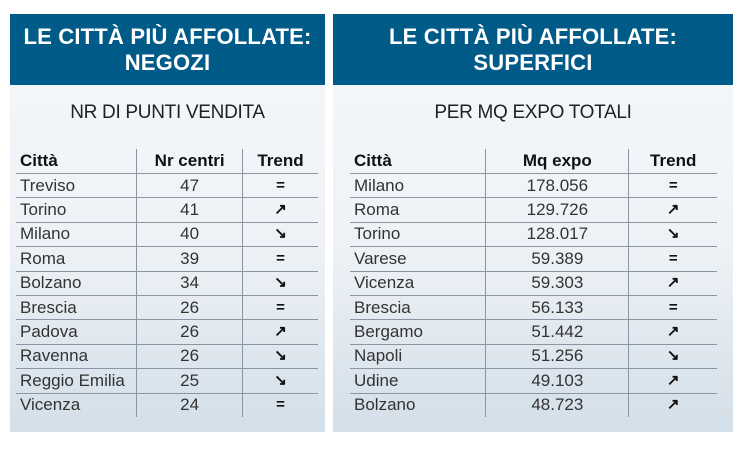 This screenshot has height=451, width=744. Describe the element at coordinates (189, 381) in the screenshot. I see `value-cell: 25` at that location.